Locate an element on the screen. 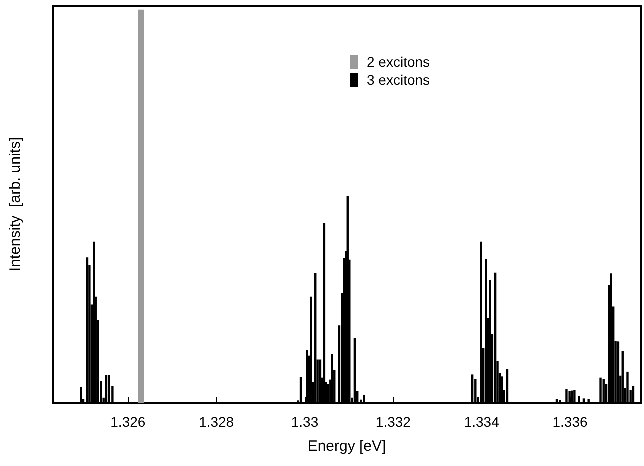 The width and height of the screenshot is (644, 466). x-tick-label: 1.326 is located at coordinates (128, 422).